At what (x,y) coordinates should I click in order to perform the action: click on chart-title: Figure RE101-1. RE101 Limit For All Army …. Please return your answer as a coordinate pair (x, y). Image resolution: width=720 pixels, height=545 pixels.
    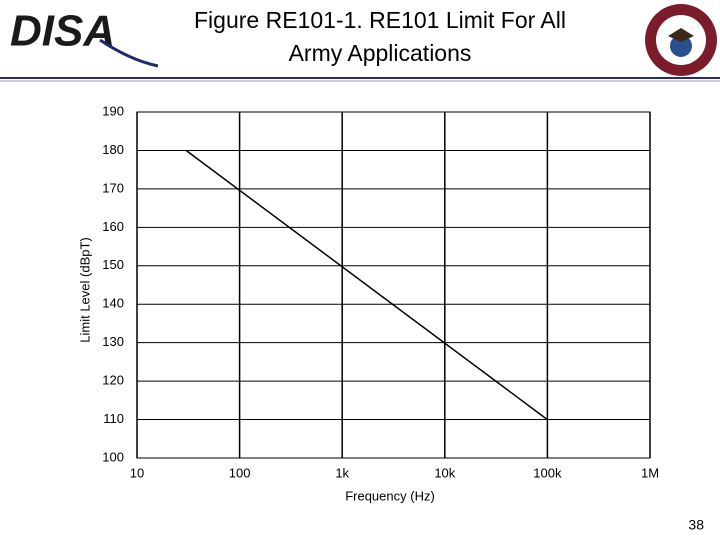
    Looking at the image, I should click on (380, 36).